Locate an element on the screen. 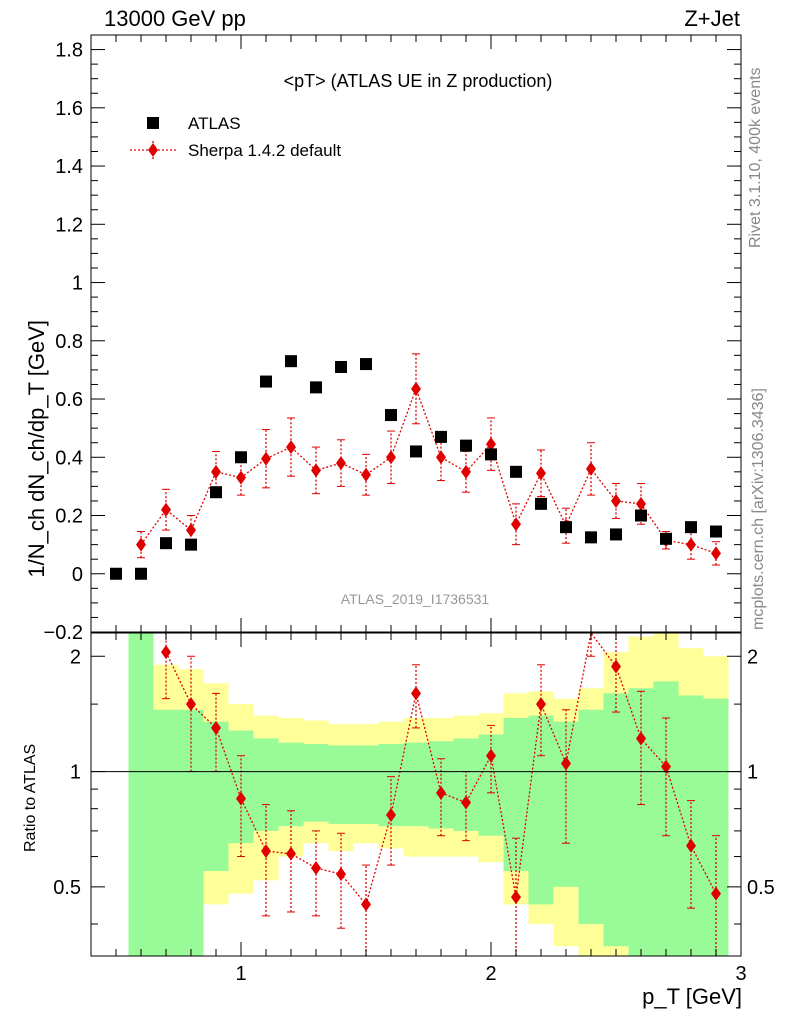  x-axis-label: p_T [GeV] is located at coordinates (692, 996).